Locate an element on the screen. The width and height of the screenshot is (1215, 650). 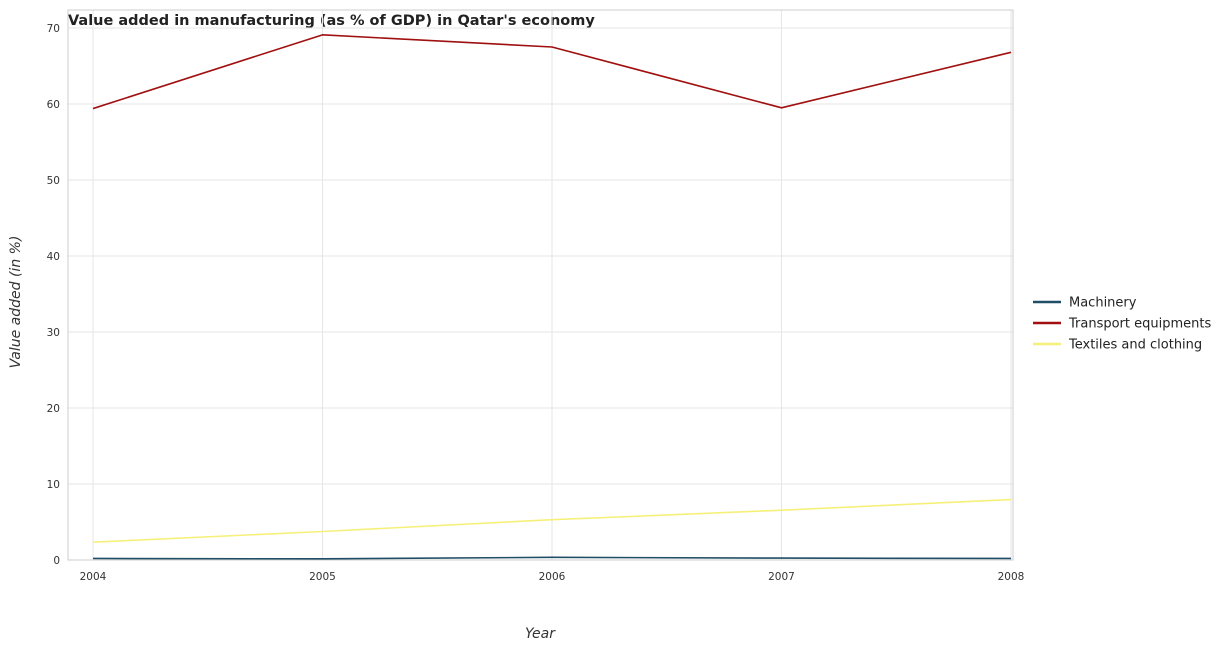
series-line-textiles-and-clothing is located at coordinates (552, 520).